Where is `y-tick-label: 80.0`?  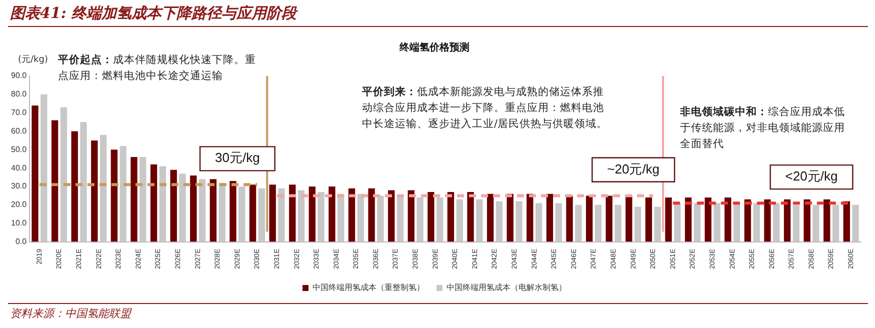
y-tick-label: 80.0 is located at coordinates (19, 94).